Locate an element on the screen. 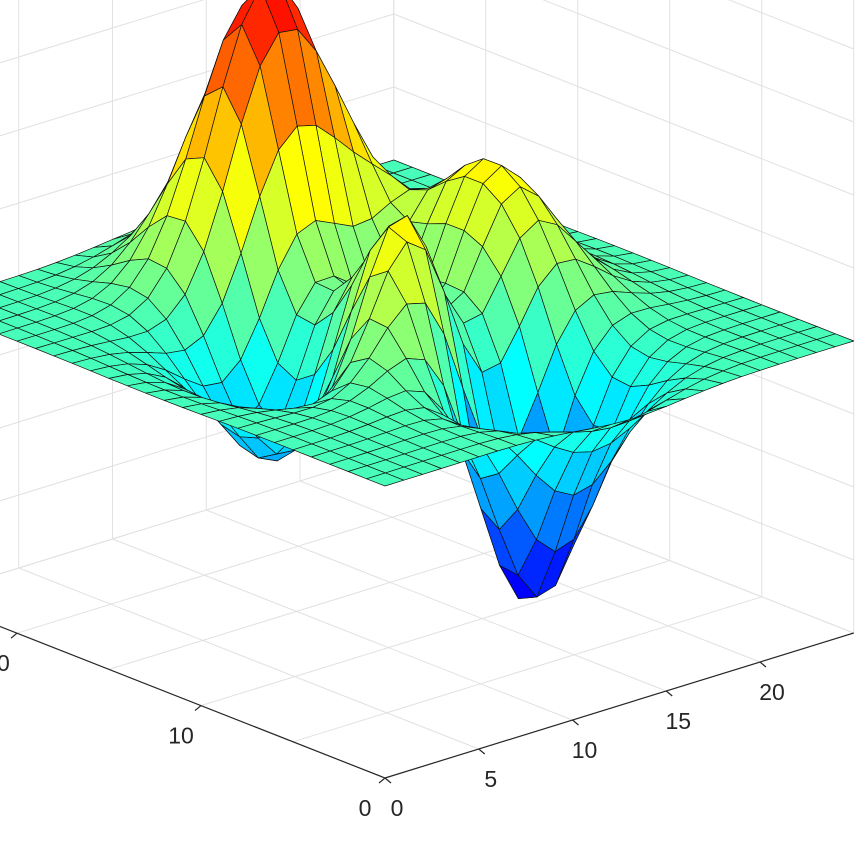 Image resolution: width=858 pixels, height=858 pixels. x-tick-label: 0 is located at coordinates (397, 808).